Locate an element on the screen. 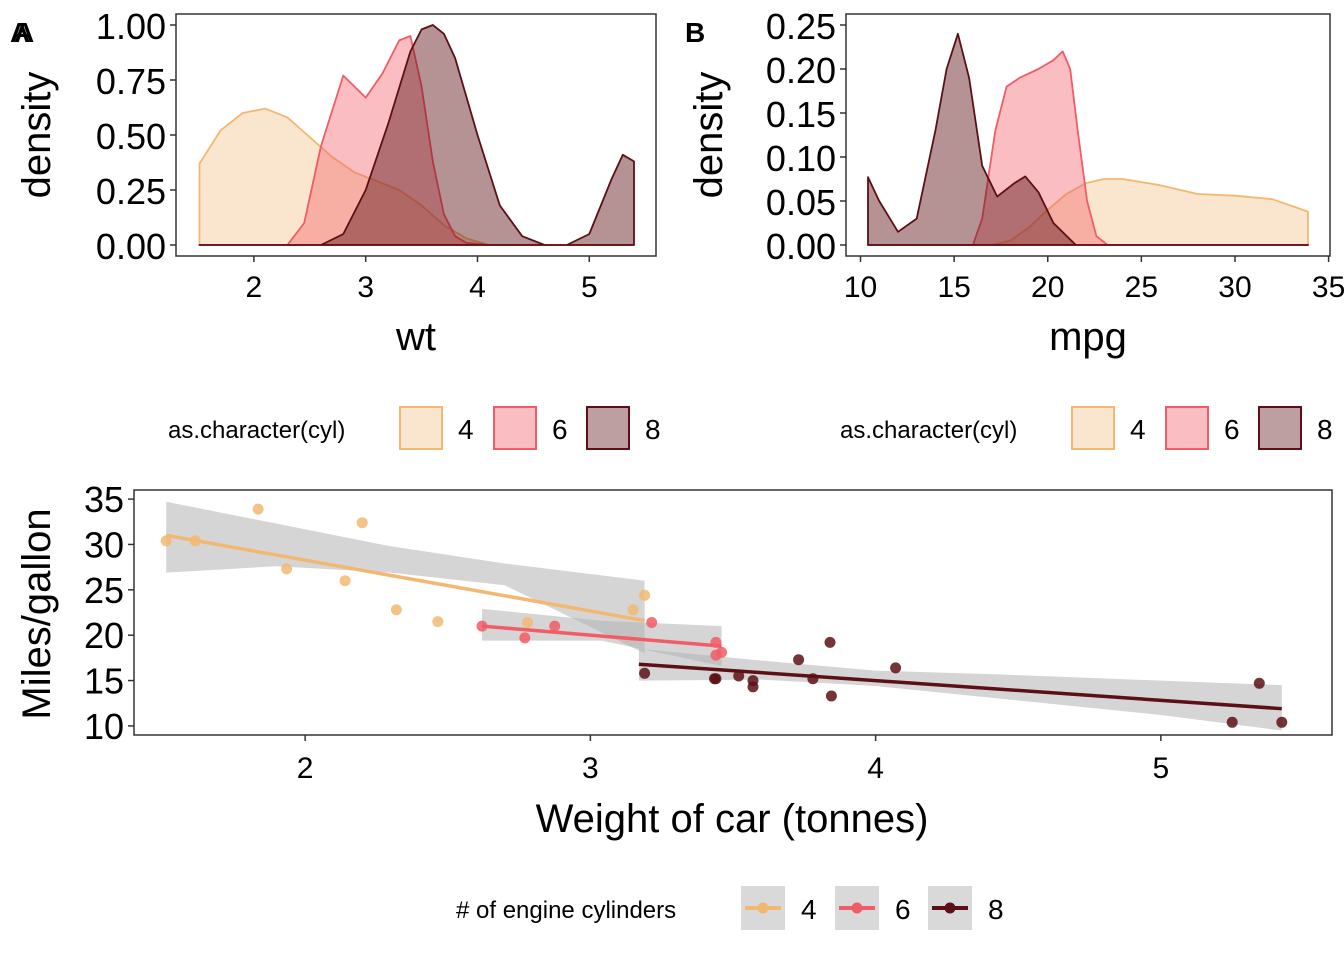  y-tick-label: 10 is located at coordinates (104, 726).